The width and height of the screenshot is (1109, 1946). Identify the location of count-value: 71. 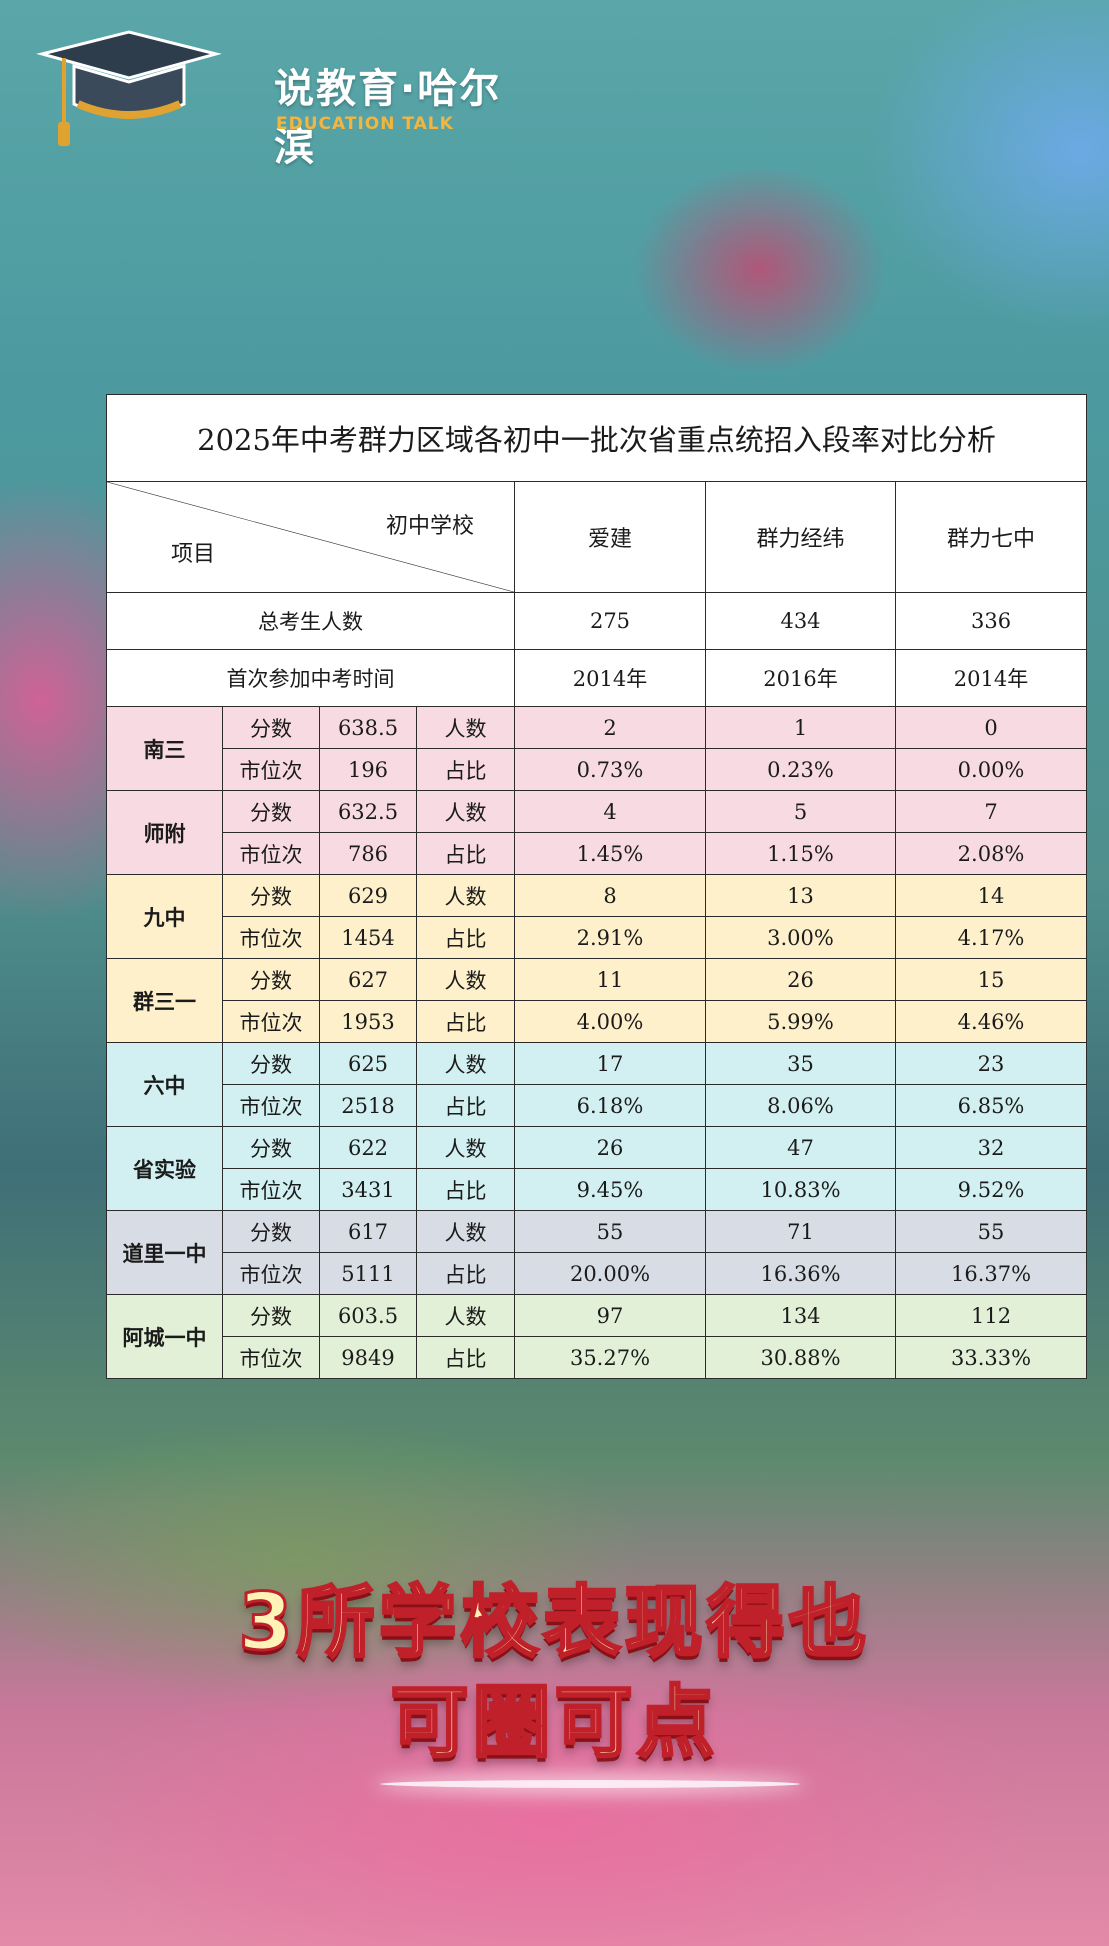
(800, 1231).